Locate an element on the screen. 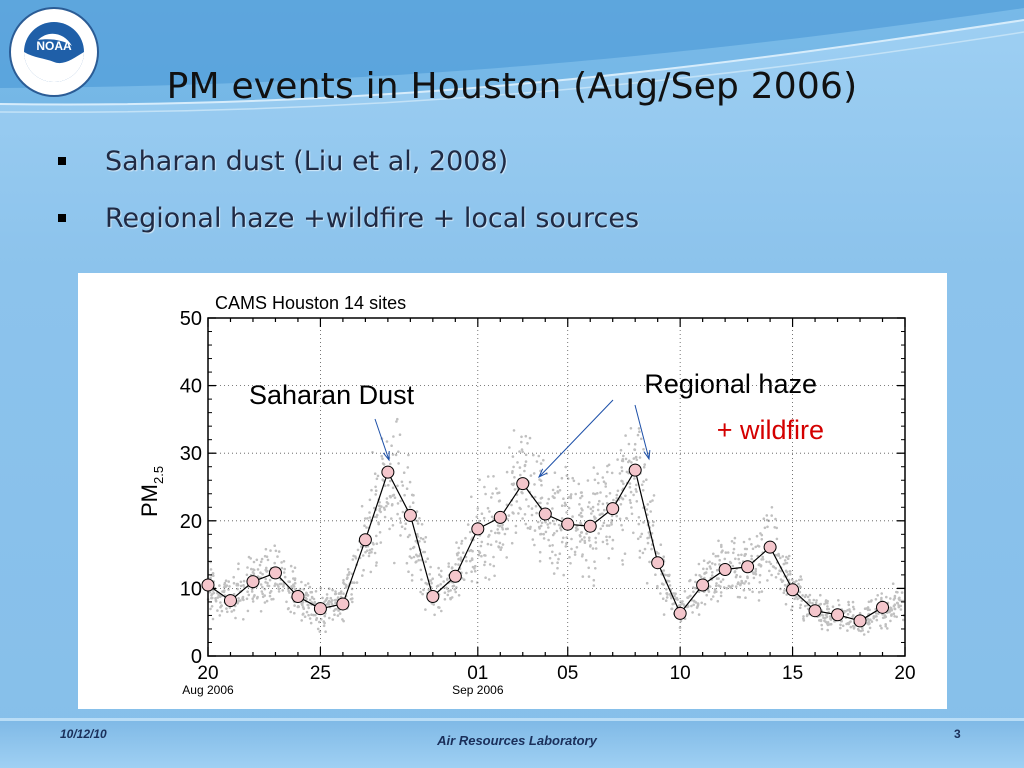 Image resolution: width=1024 pixels, height=768 pixels. annotation-arrow is located at coordinates (642, 432).